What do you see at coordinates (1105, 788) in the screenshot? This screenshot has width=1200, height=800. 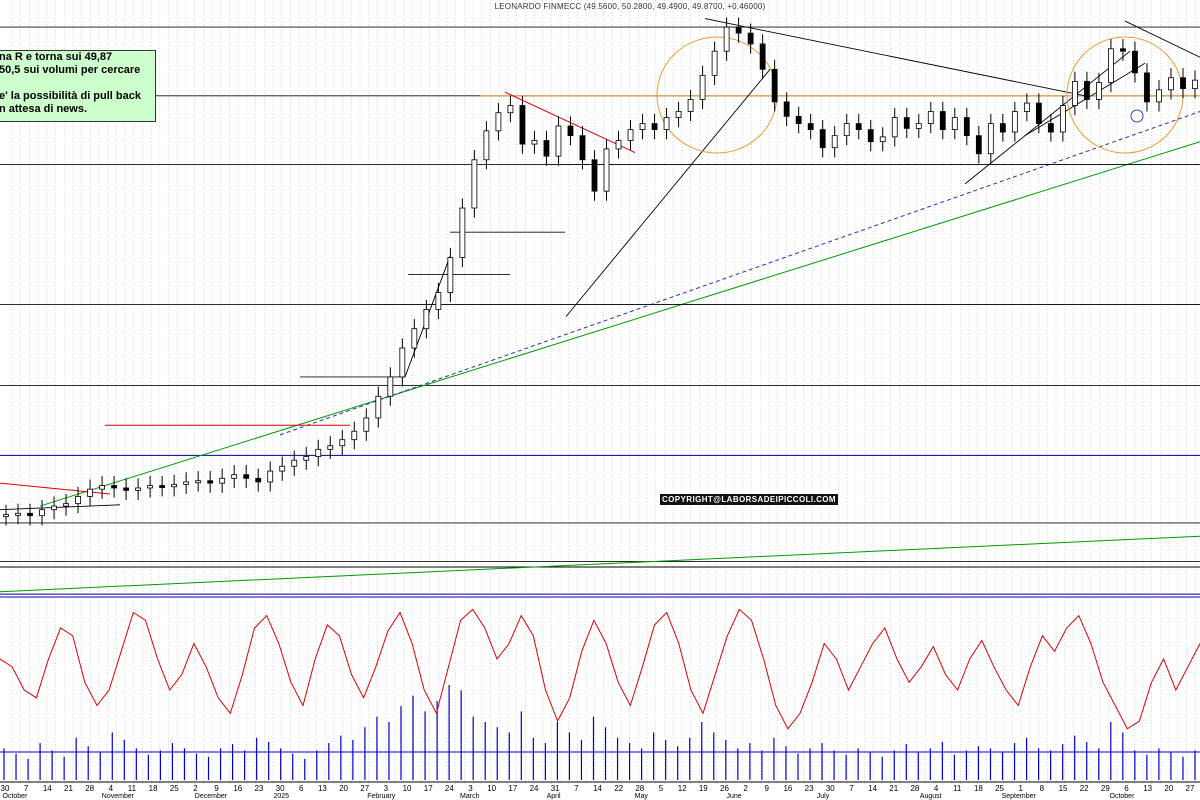 I see `x-tick-label: 29` at bounding box center [1105, 788].